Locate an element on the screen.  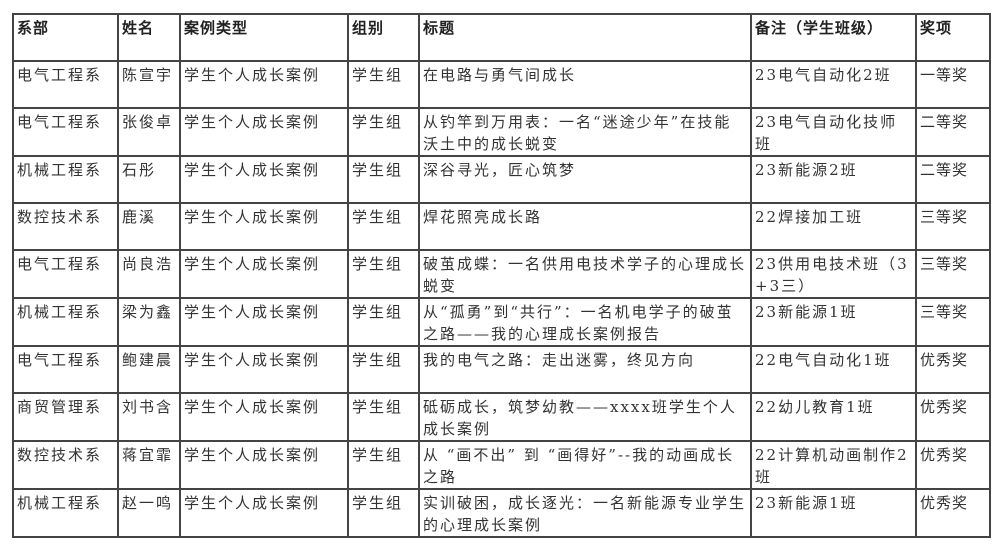
cell-class-note: 22计算机动画制作2班 is located at coordinates (833, 465).